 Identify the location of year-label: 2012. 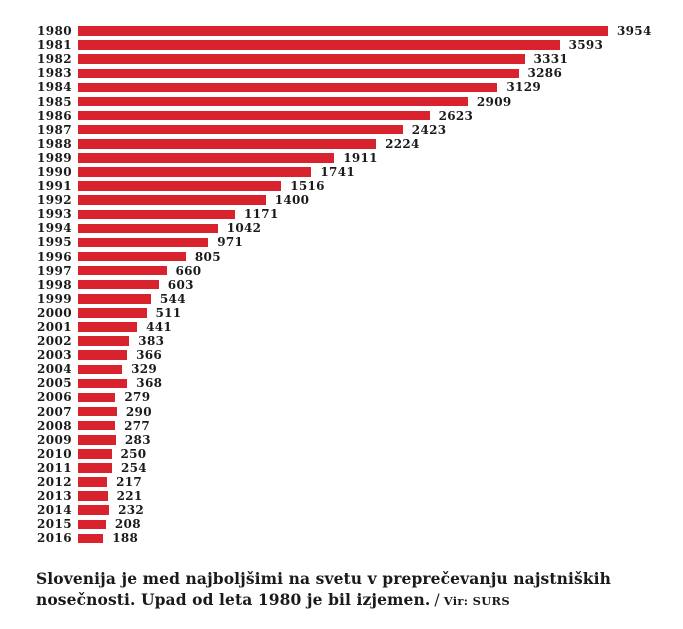
(54, 482).